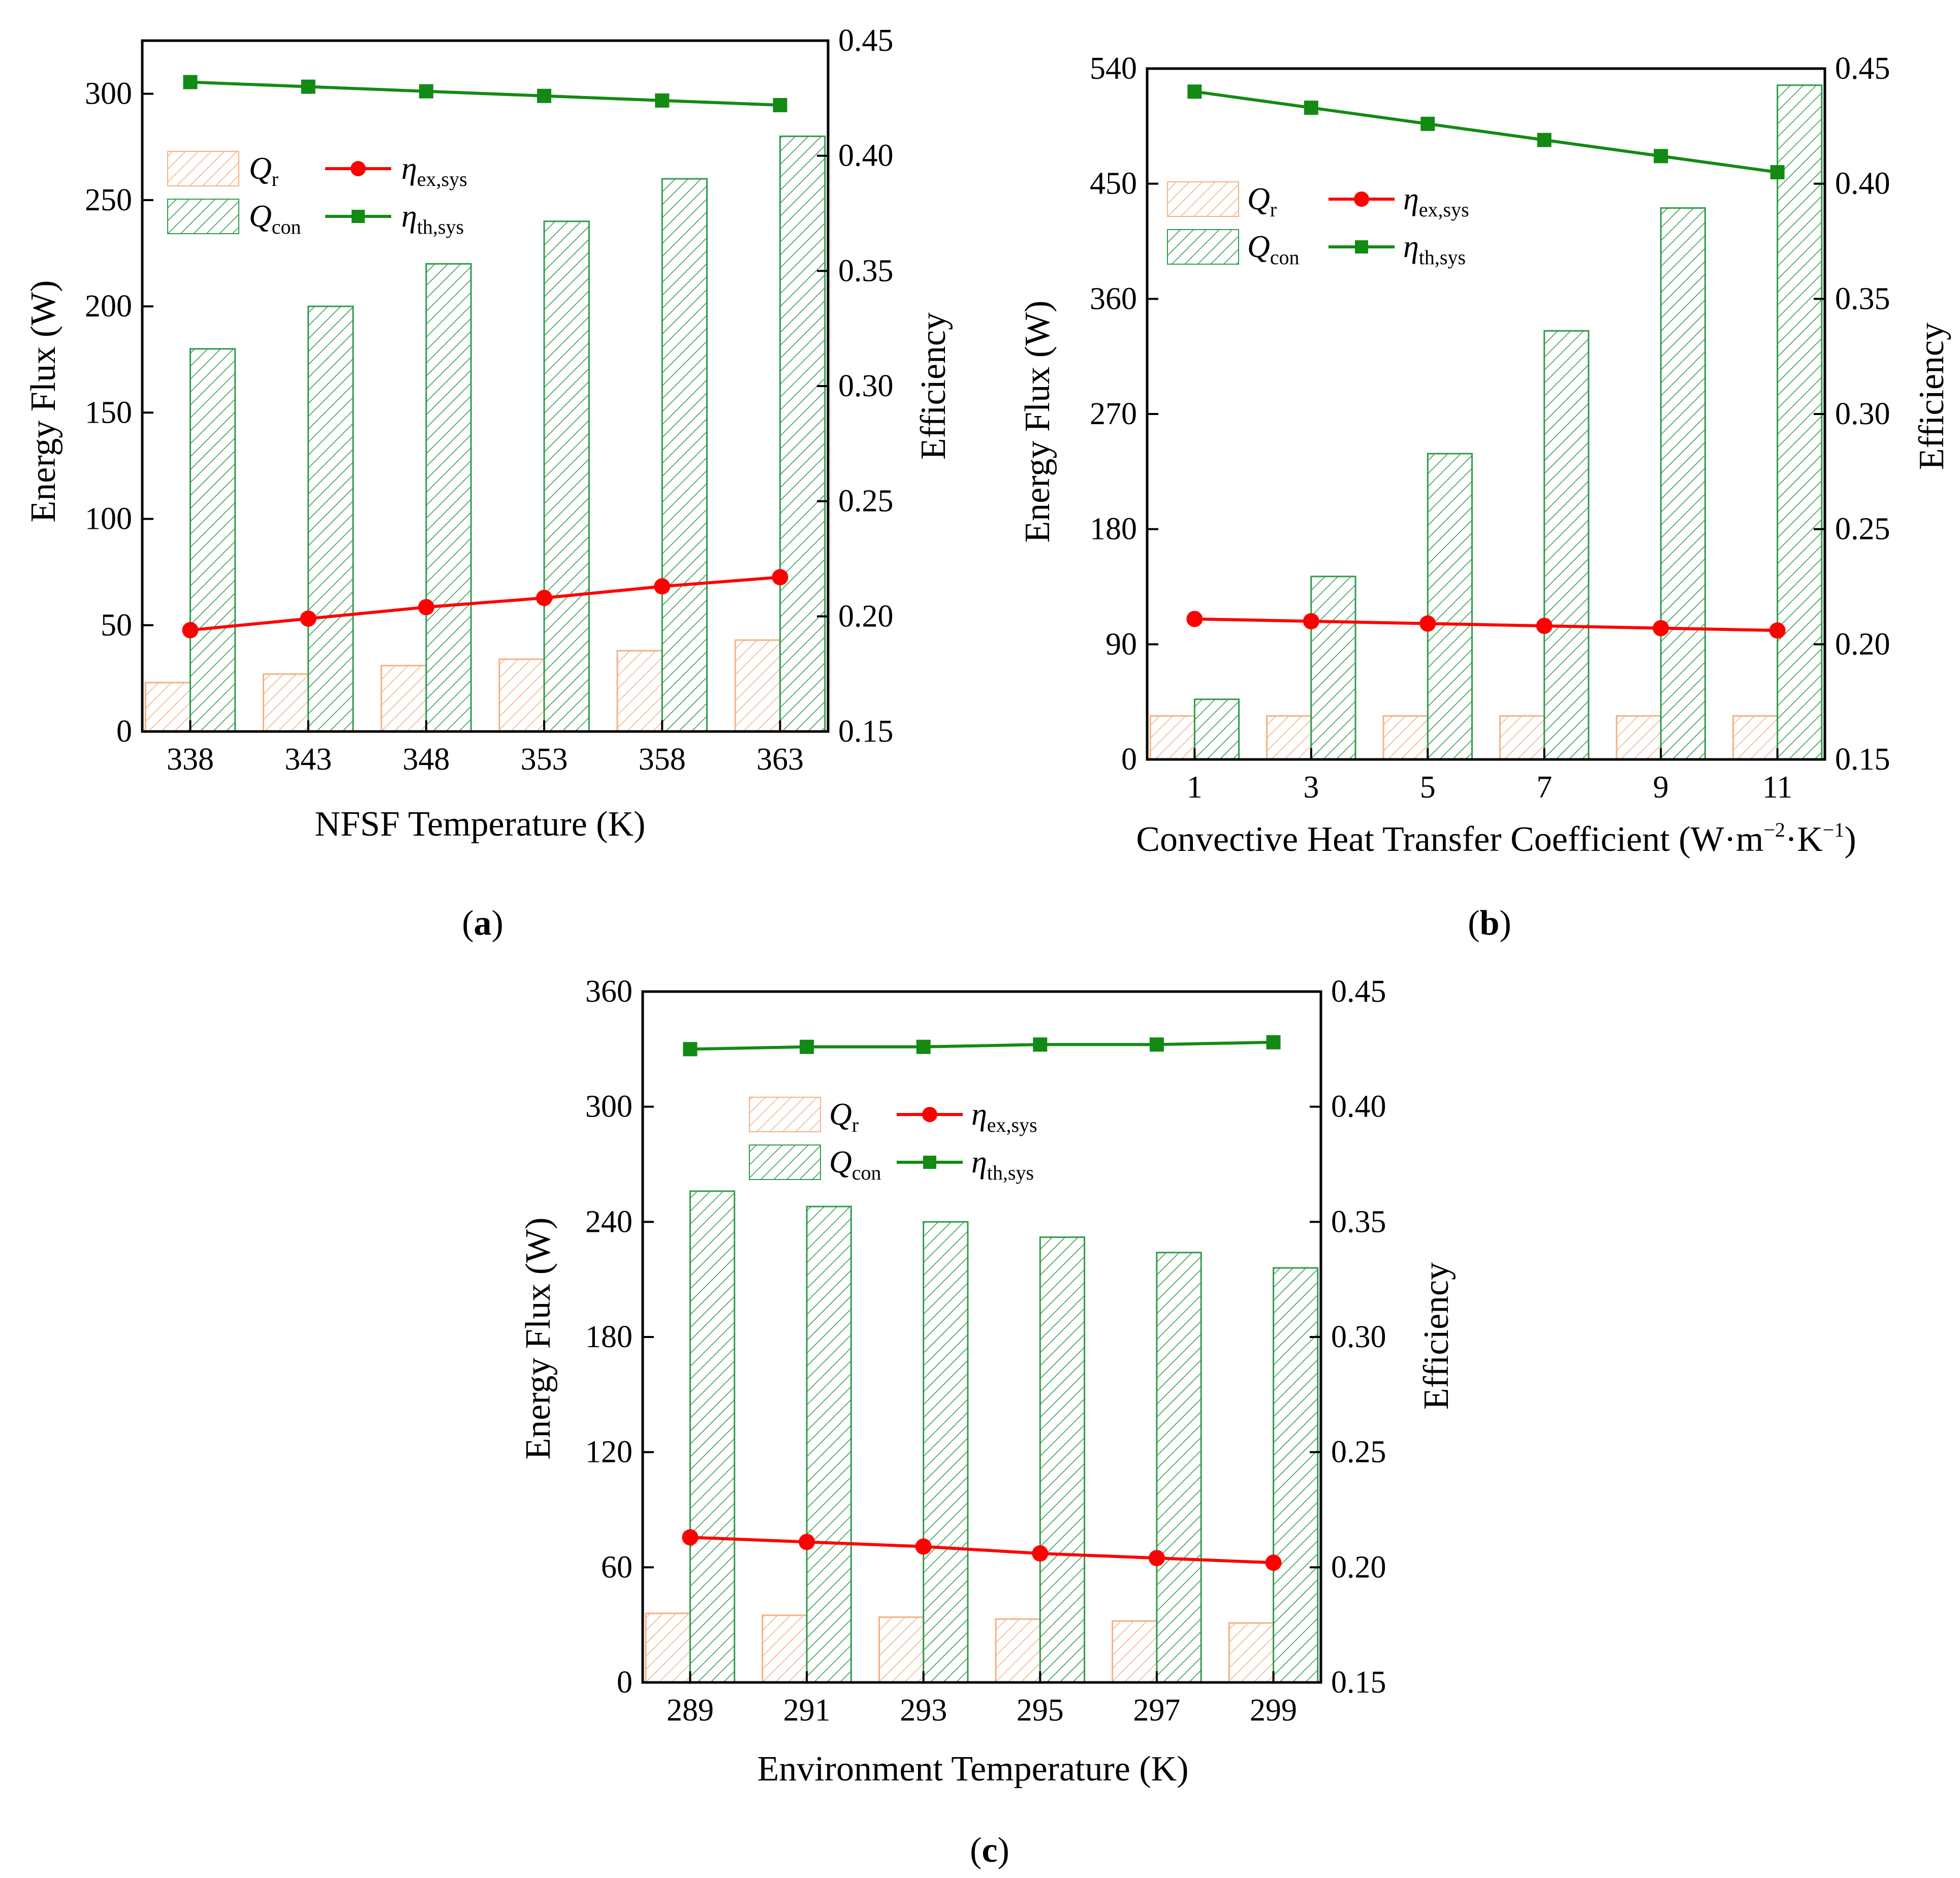 This screenshot has width=1960, height=1878. Describe the element at coordinates (43, 401) in the screenshot. I see `chart-a-ylabel: Energy Flux (W)` at that location.